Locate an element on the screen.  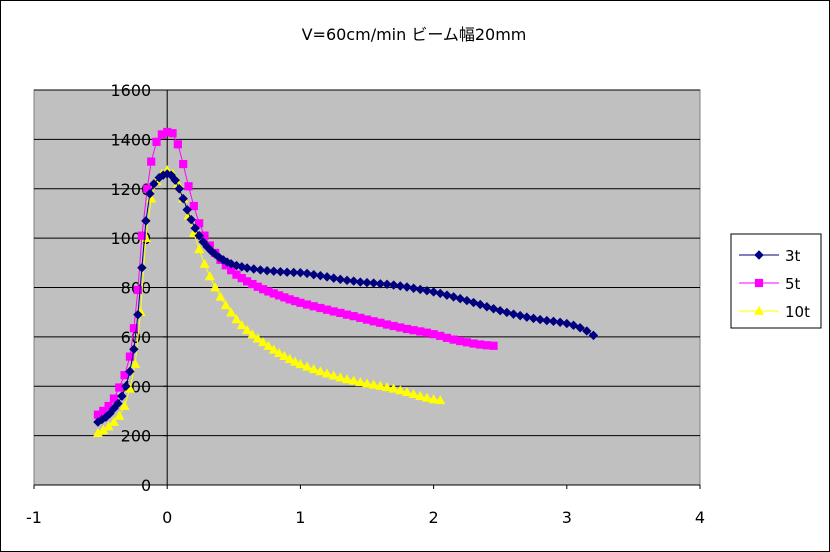
legend-label: 5t is located at coordinates (793, 284).